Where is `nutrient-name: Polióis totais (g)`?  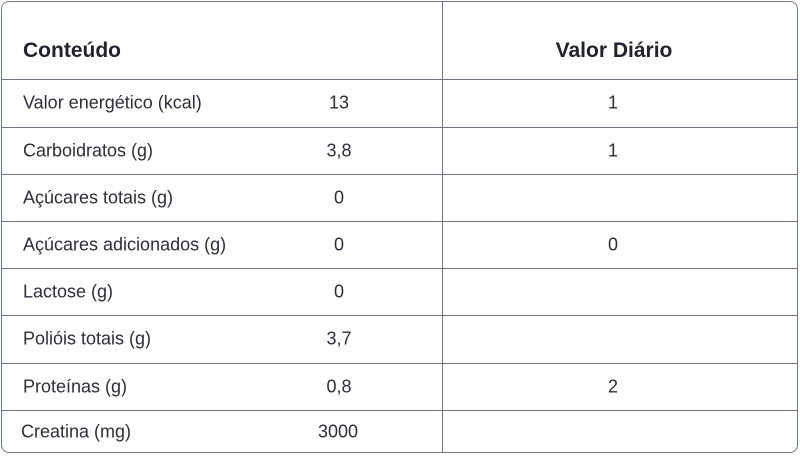
nutrient-name: Polióis totais (g) is located at coordinates (87, 338).